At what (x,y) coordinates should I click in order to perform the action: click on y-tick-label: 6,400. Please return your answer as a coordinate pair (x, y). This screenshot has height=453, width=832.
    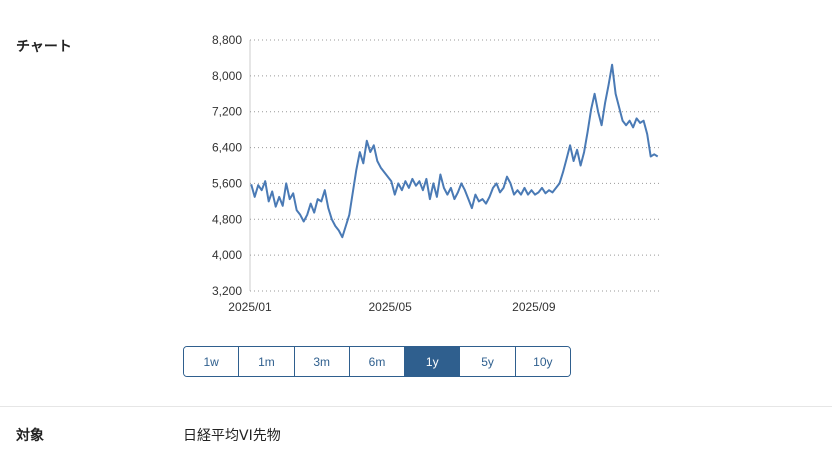
    Looking at the image, I should click on (227, 148).